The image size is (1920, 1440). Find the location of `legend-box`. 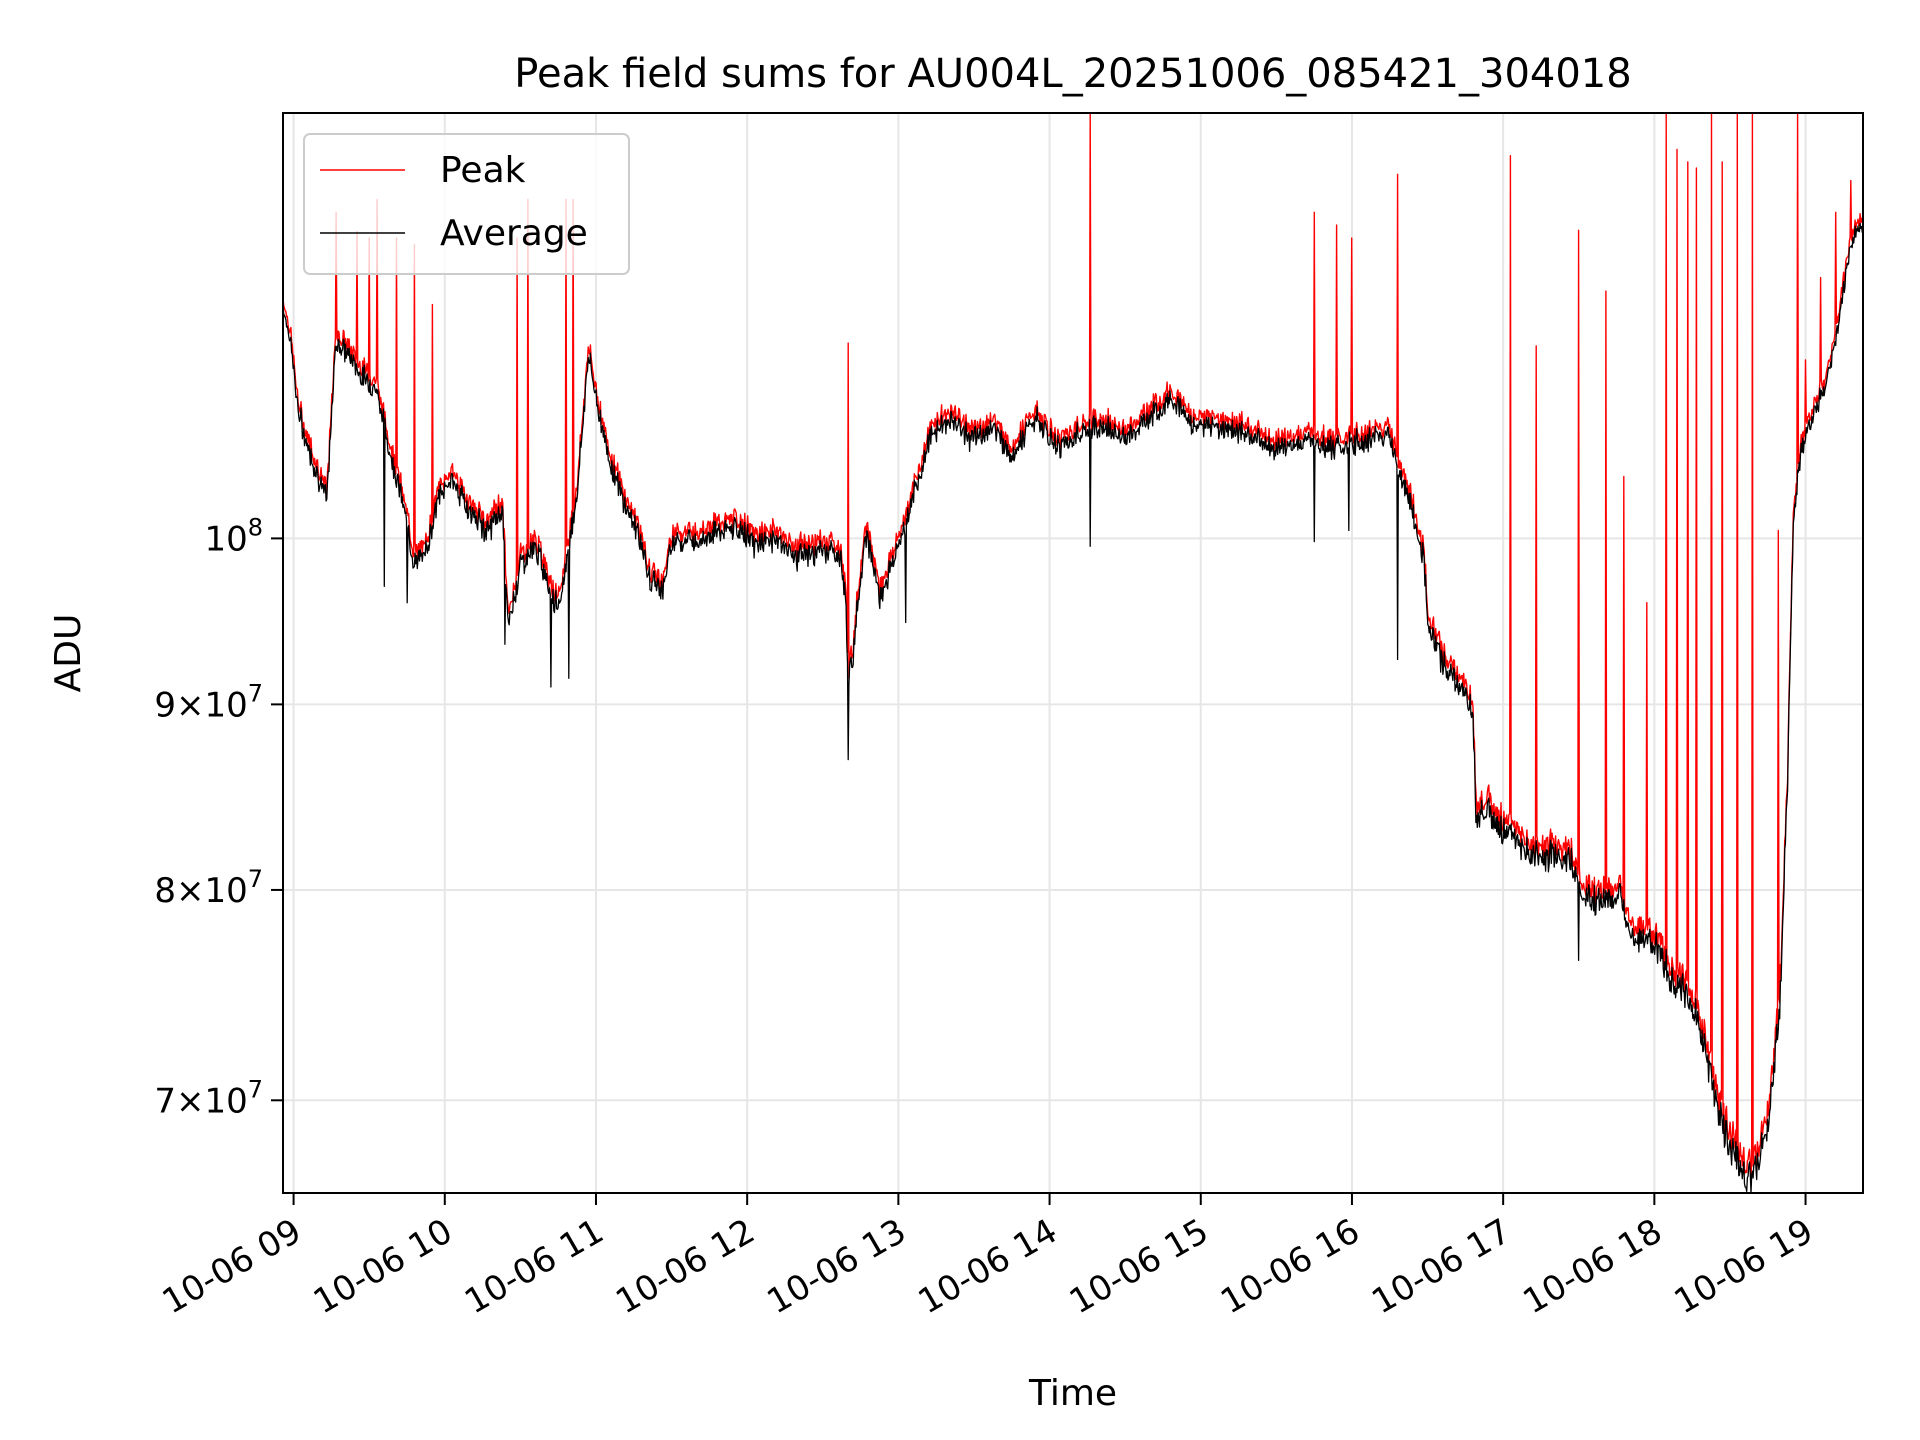

legend-box is located at coordinates (466, 204).